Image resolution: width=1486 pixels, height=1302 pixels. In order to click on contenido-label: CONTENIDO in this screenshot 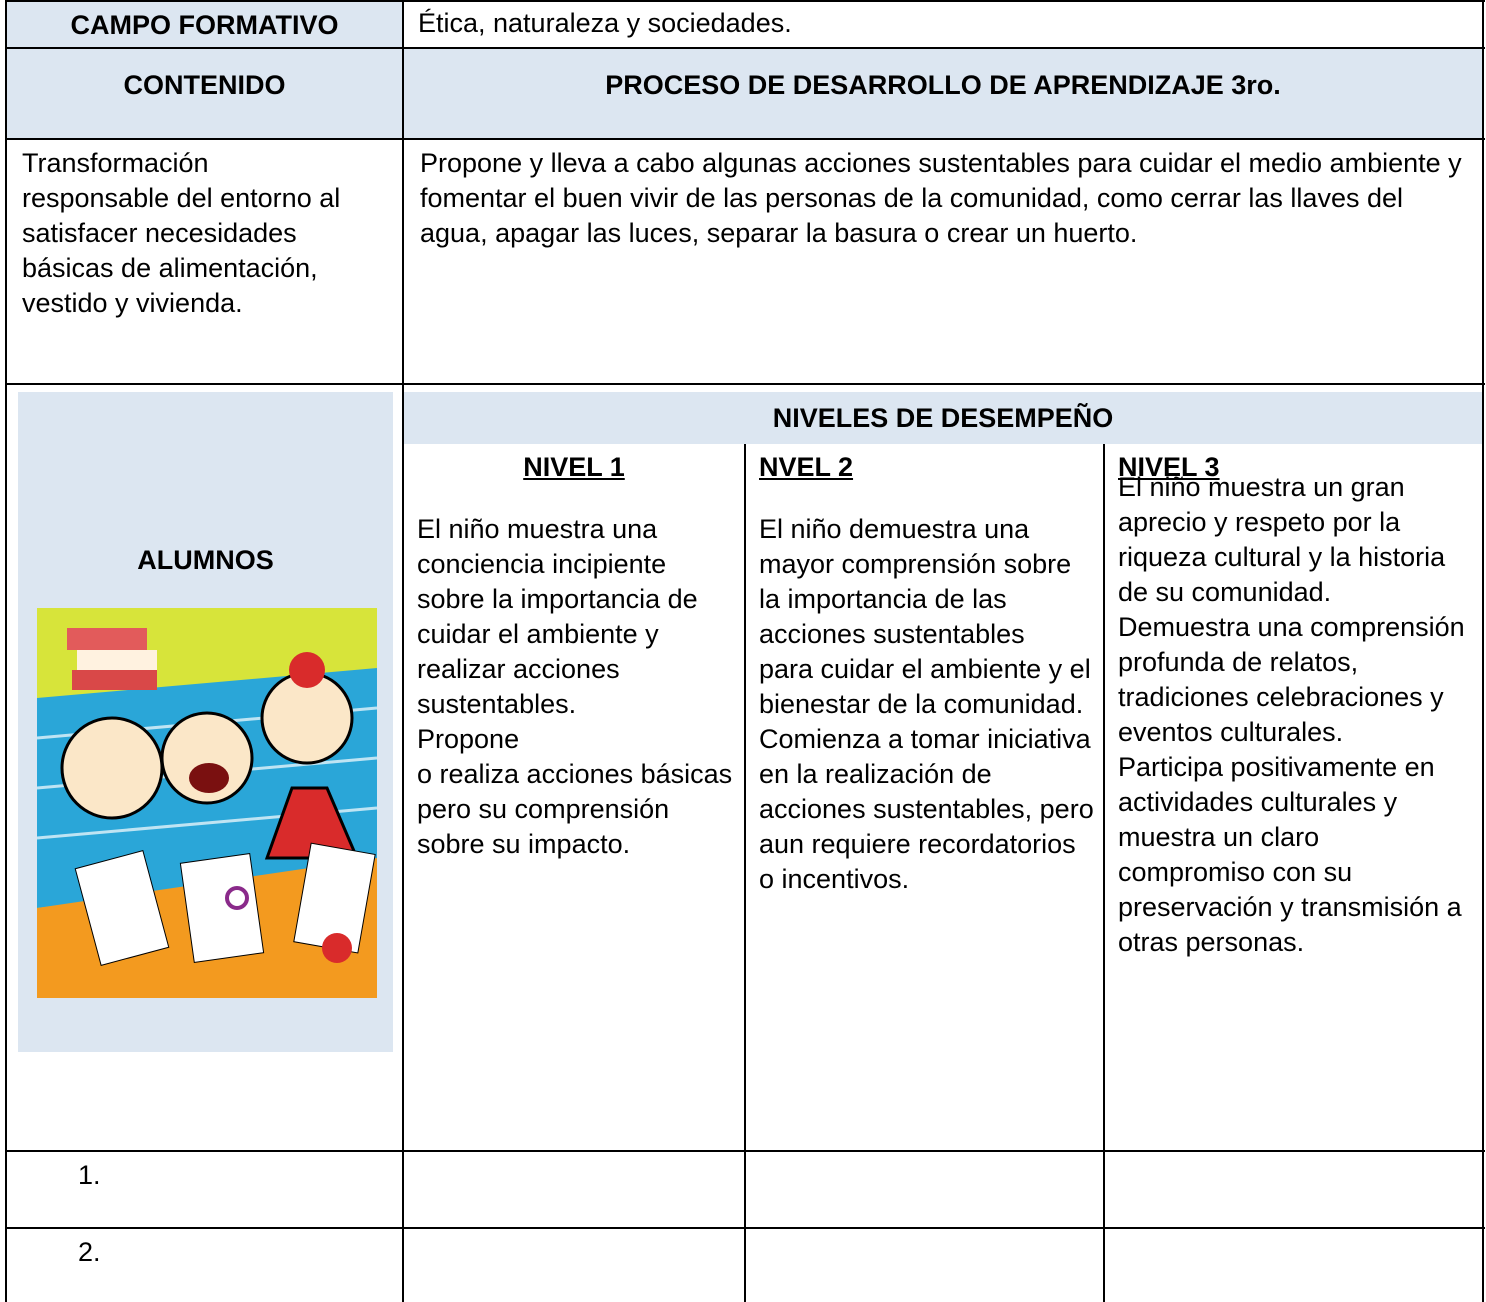, I will do `click(204, 85)`.